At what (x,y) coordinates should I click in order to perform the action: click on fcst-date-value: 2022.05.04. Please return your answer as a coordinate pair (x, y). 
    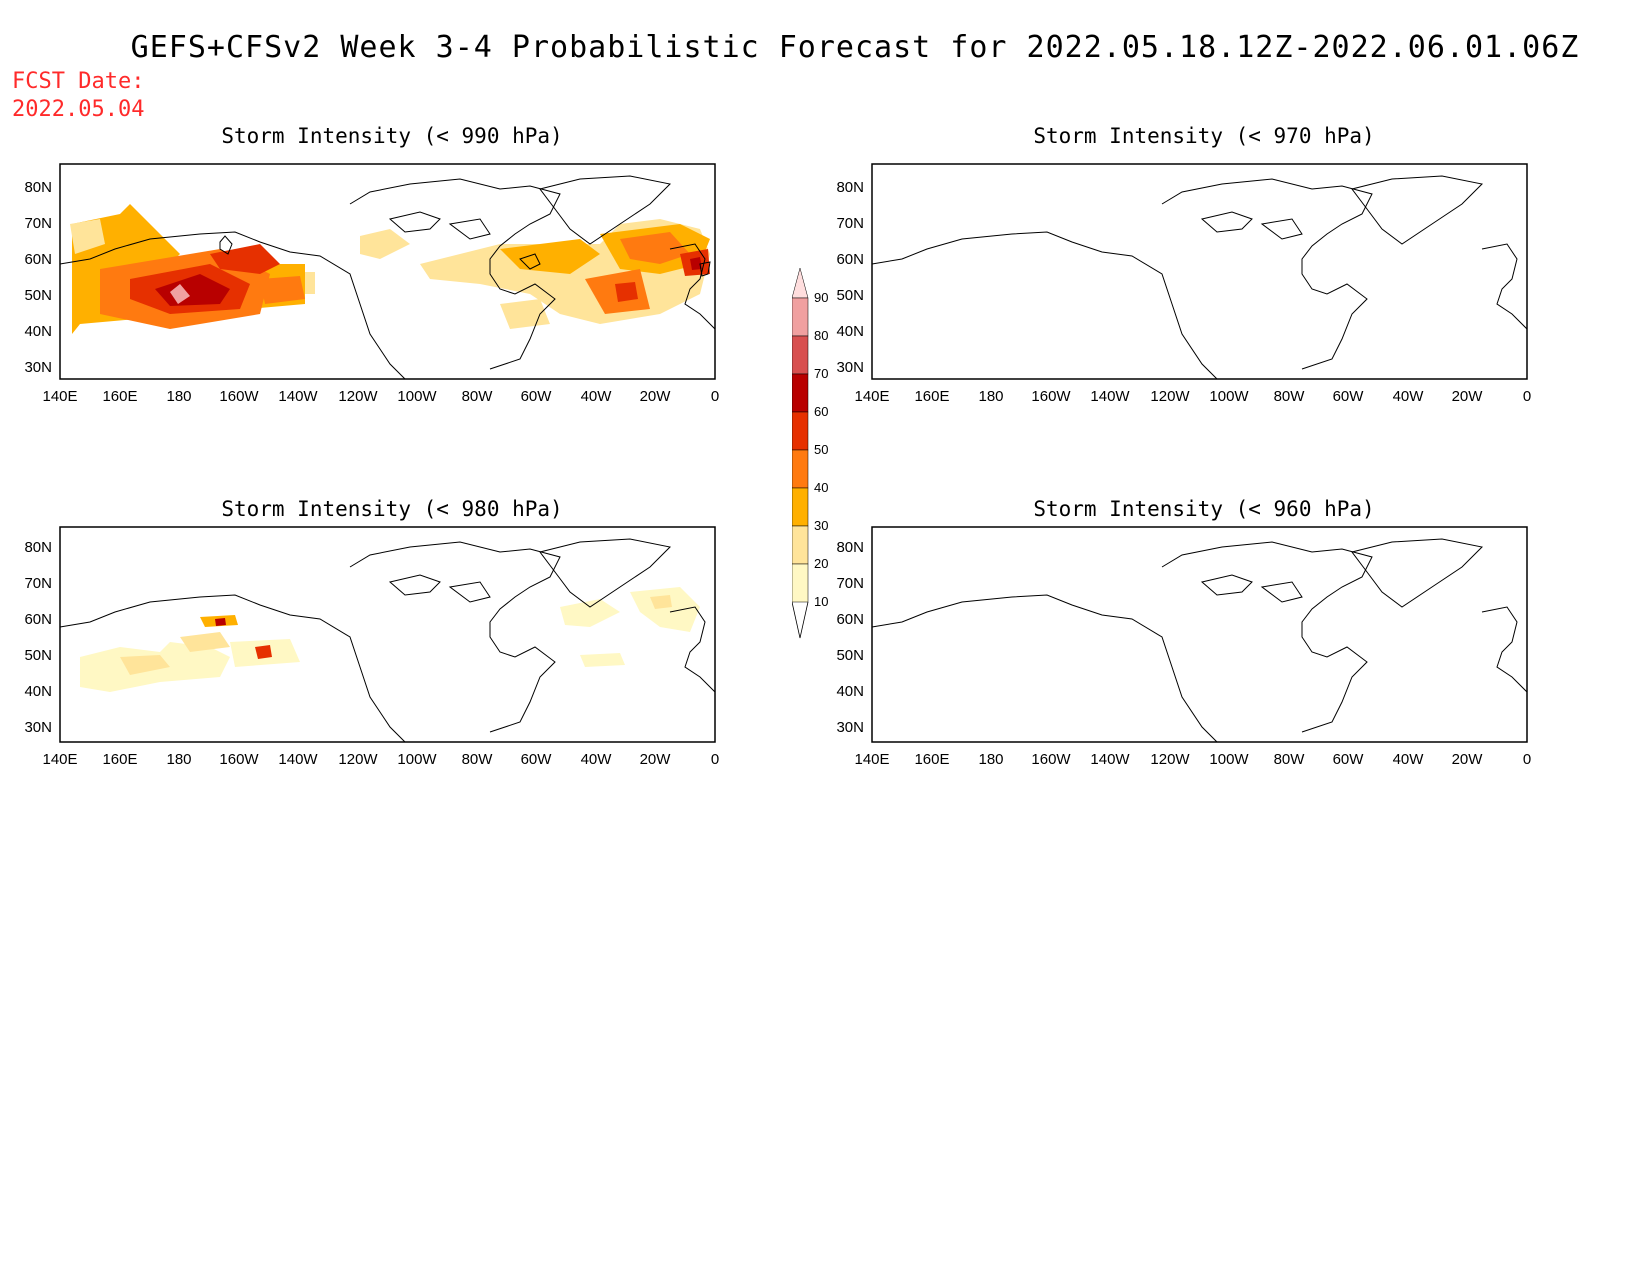
    Looking at the image, I should click on (78, 109).